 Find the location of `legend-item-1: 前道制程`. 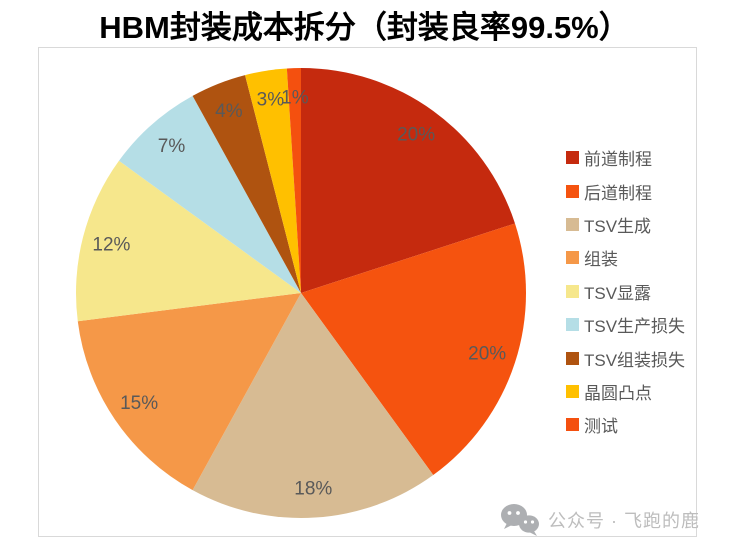

legend-item-1: 前道制程 is located at coordinates (625, 157).